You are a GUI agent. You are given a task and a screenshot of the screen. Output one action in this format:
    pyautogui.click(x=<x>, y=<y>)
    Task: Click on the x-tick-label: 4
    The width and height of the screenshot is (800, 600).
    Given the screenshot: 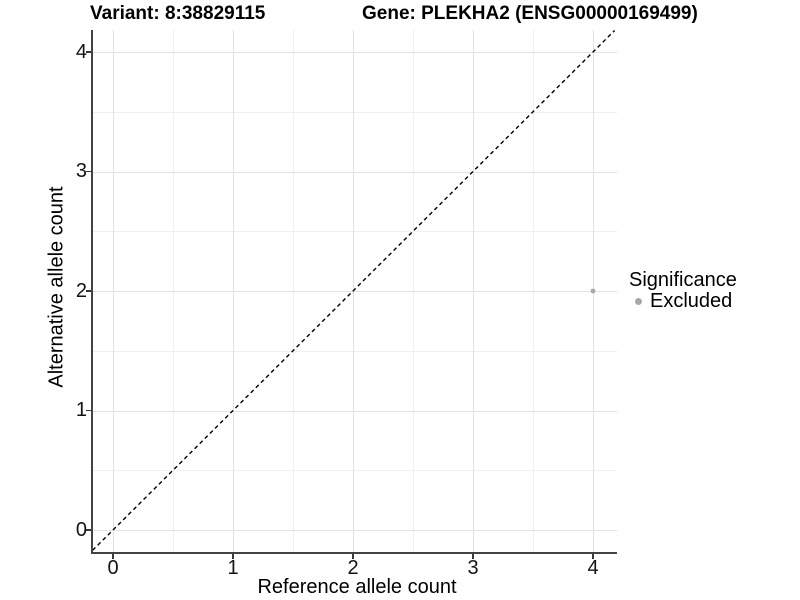 What is the action you would take?
    pyautogui.click(x=593, y=568)
    